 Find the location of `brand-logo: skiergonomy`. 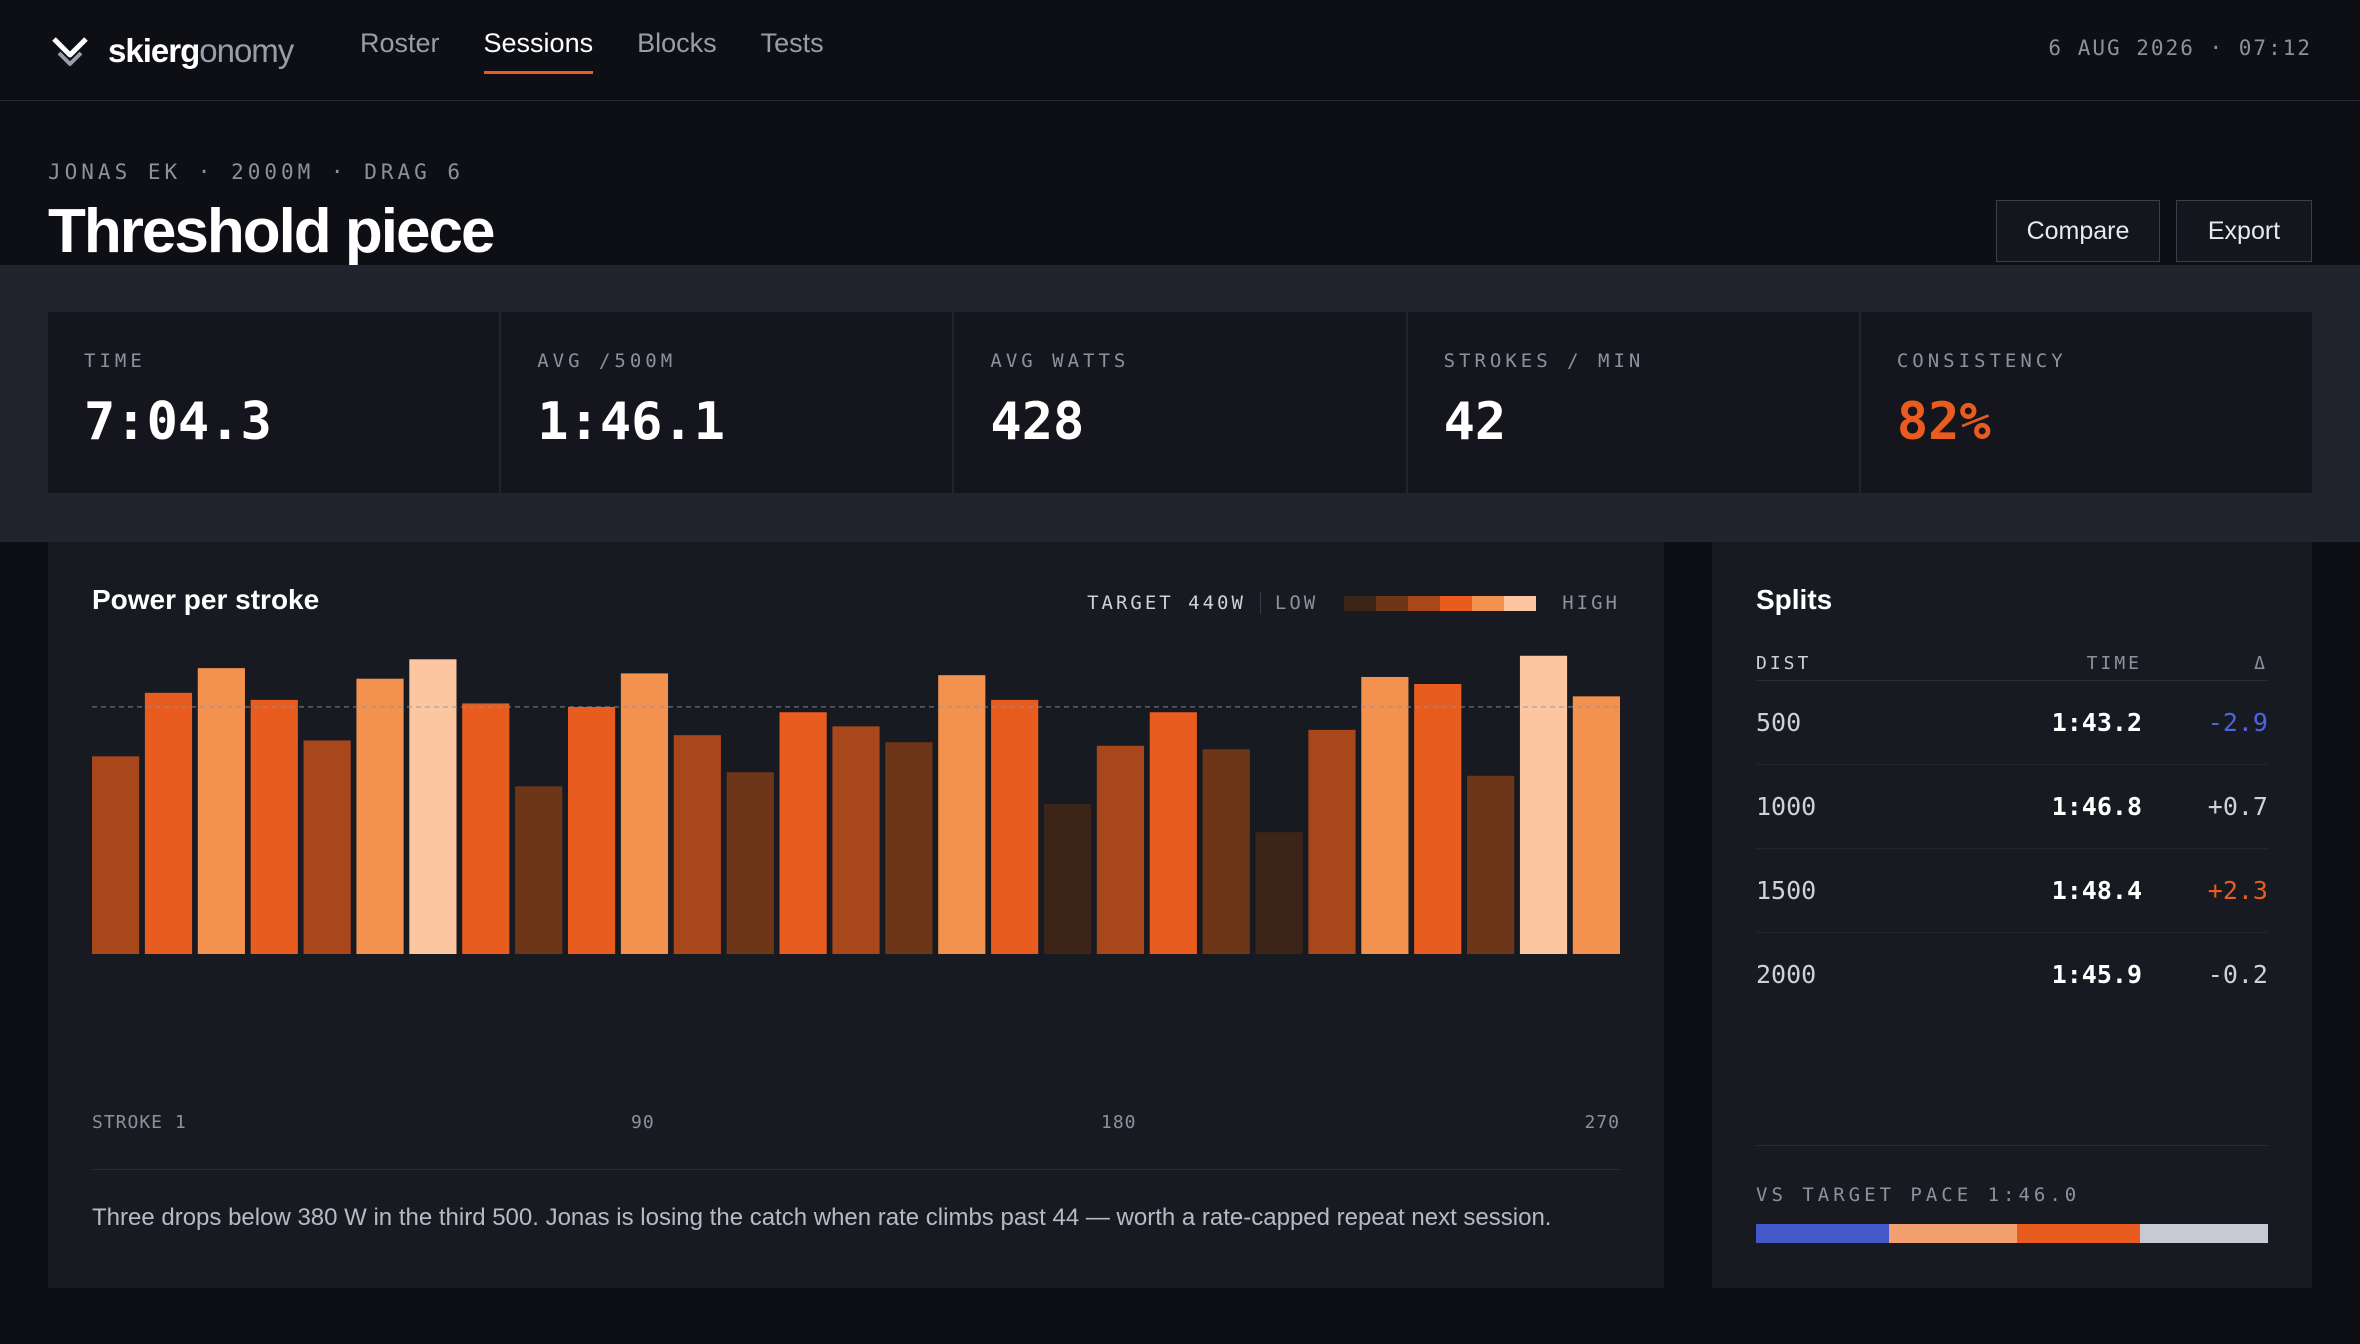

brand-logo: skiergonomy is located at coordinates (172, 51).